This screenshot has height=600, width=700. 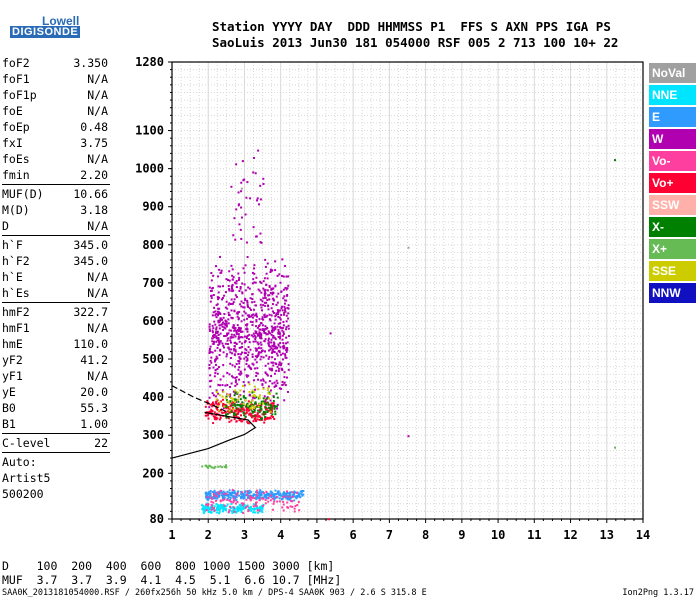 I want to click on param-row: yE 20.0, so click(x=56, y=392).